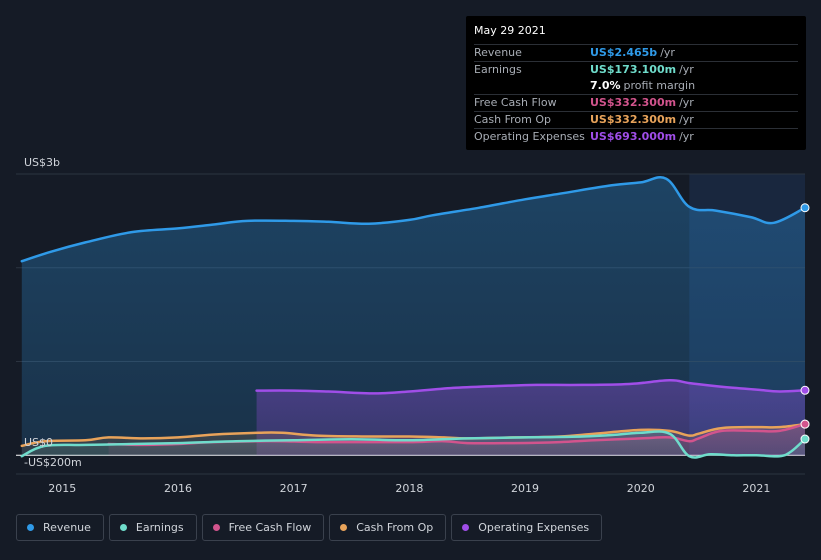 This screenshot has height=560, width=821. What do you see at coordinates (42, 162) in the screenshot?
I see `y-axis-label: US$3b` at bounding box center [42, 162].